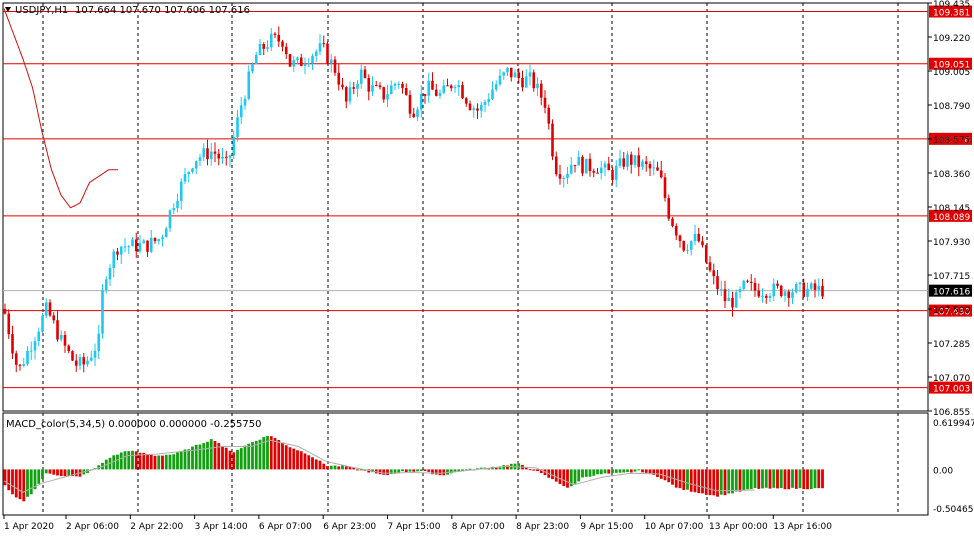 Image resolution: width=974 pixels, height=536 pixels. Describe the element at coordinates (92, 527) in the screenshot. I see `time-tick-label: 2 Apr 06:00` at that location.